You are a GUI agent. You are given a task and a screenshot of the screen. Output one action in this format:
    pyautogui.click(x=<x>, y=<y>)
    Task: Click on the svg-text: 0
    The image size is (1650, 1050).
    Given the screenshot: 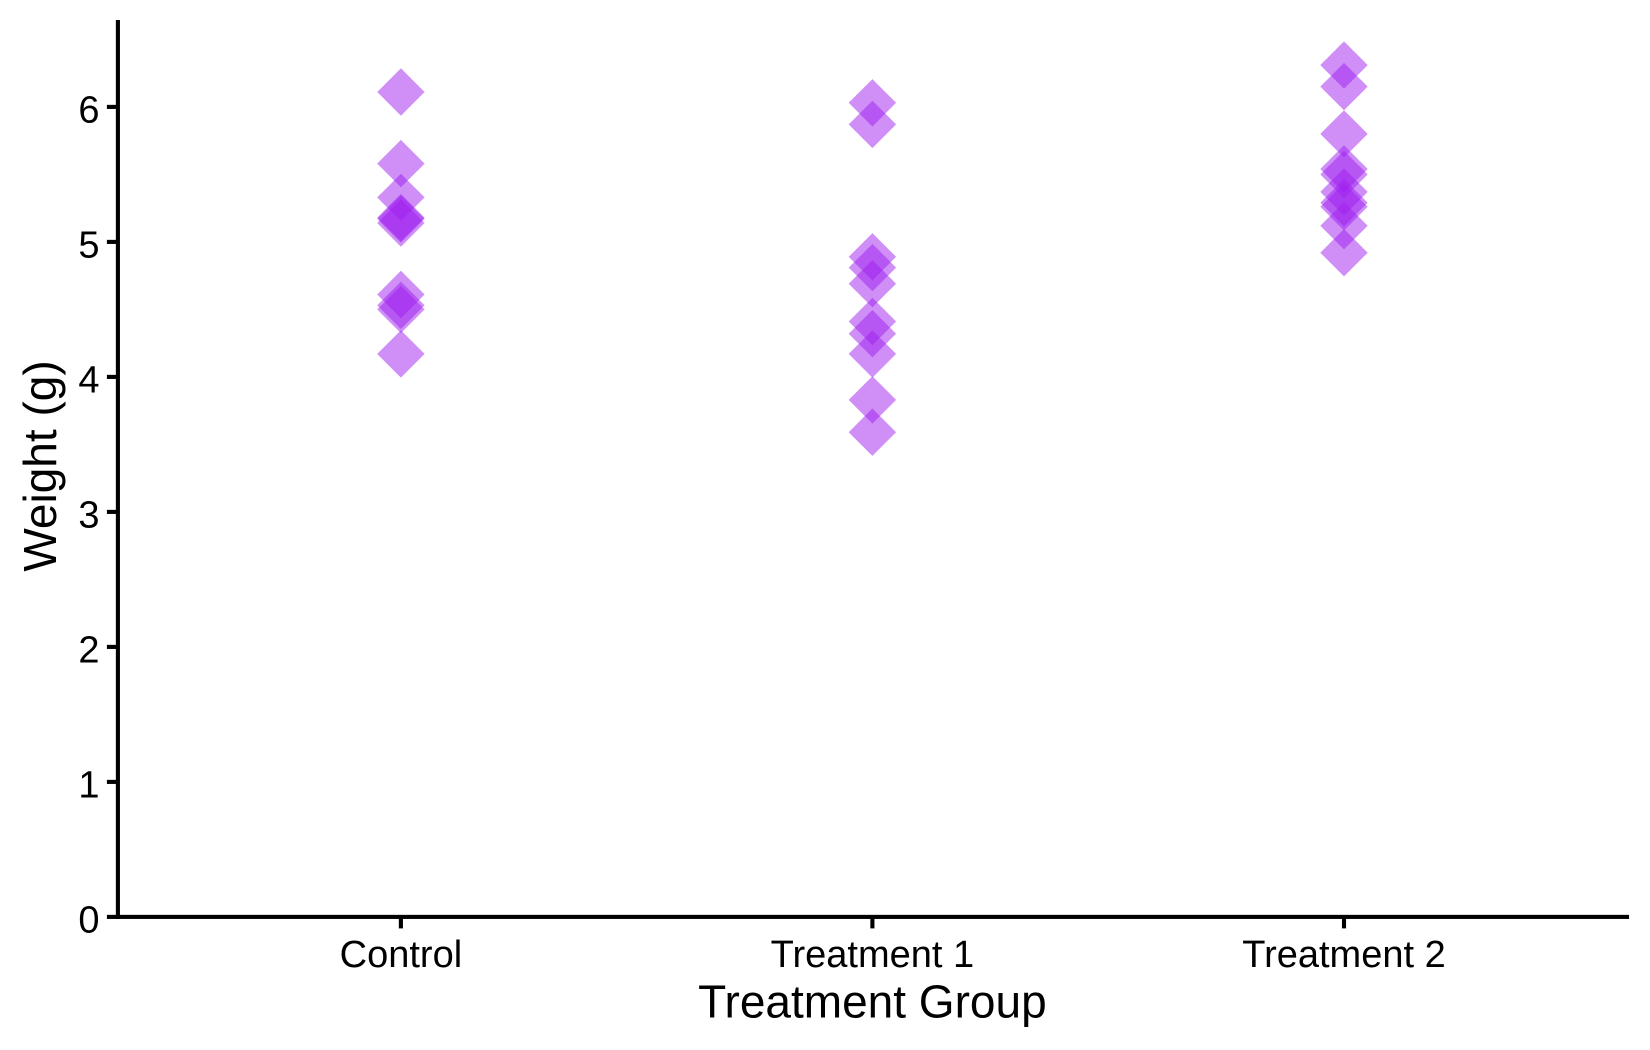 What is the action you would take?
    pyautogui.click(x=88, y=921)
    